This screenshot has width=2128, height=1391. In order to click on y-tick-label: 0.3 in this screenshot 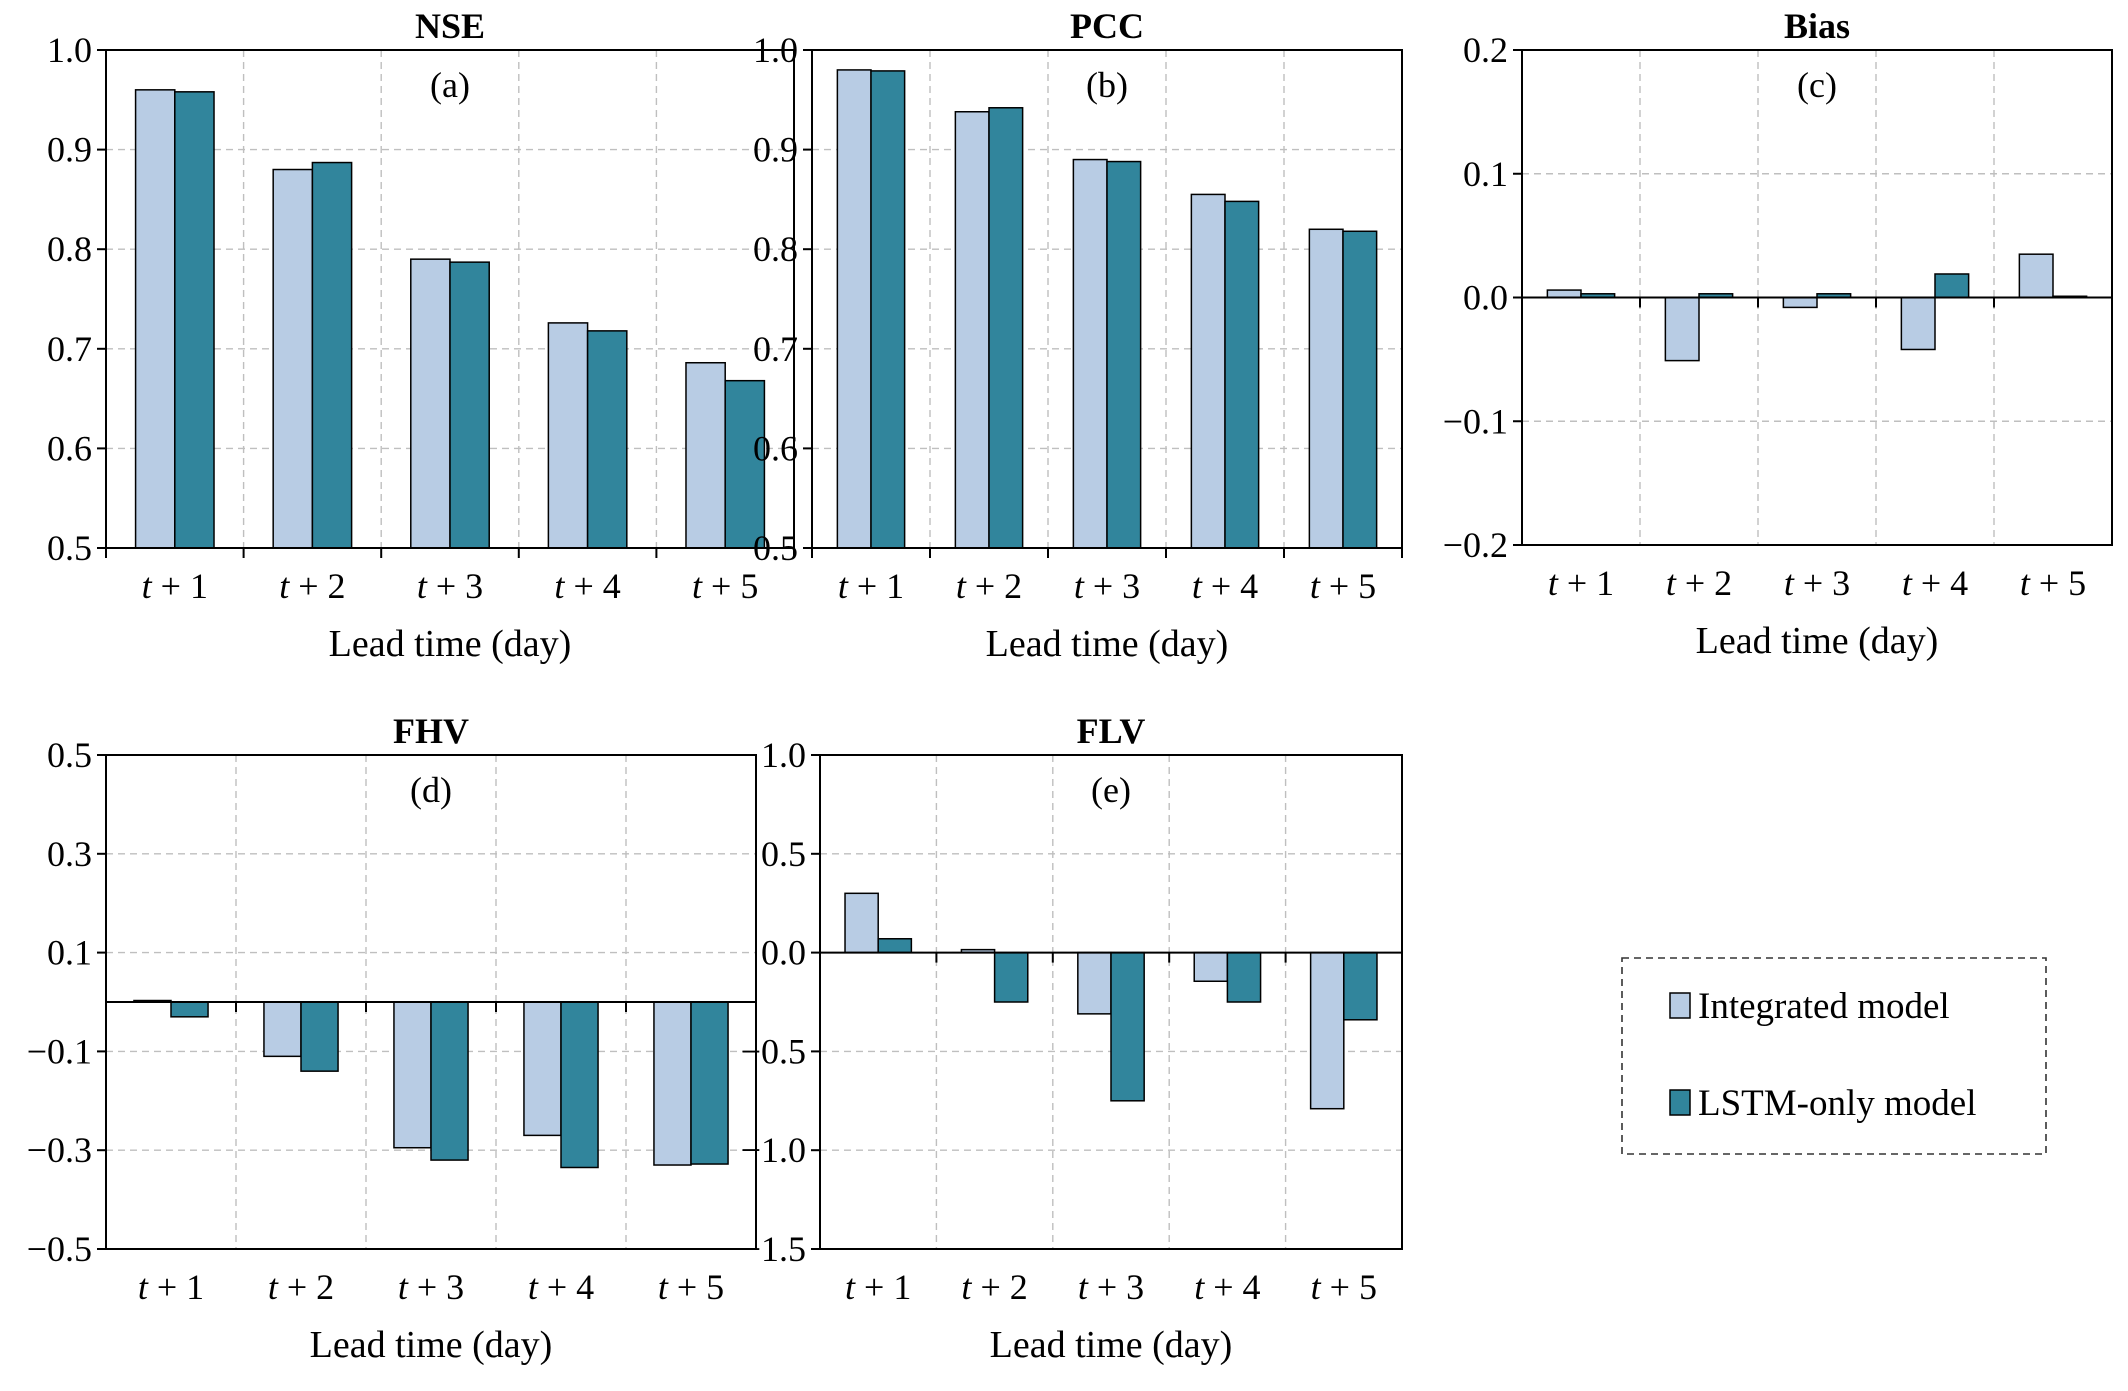, I will do `click(69, 854)`.